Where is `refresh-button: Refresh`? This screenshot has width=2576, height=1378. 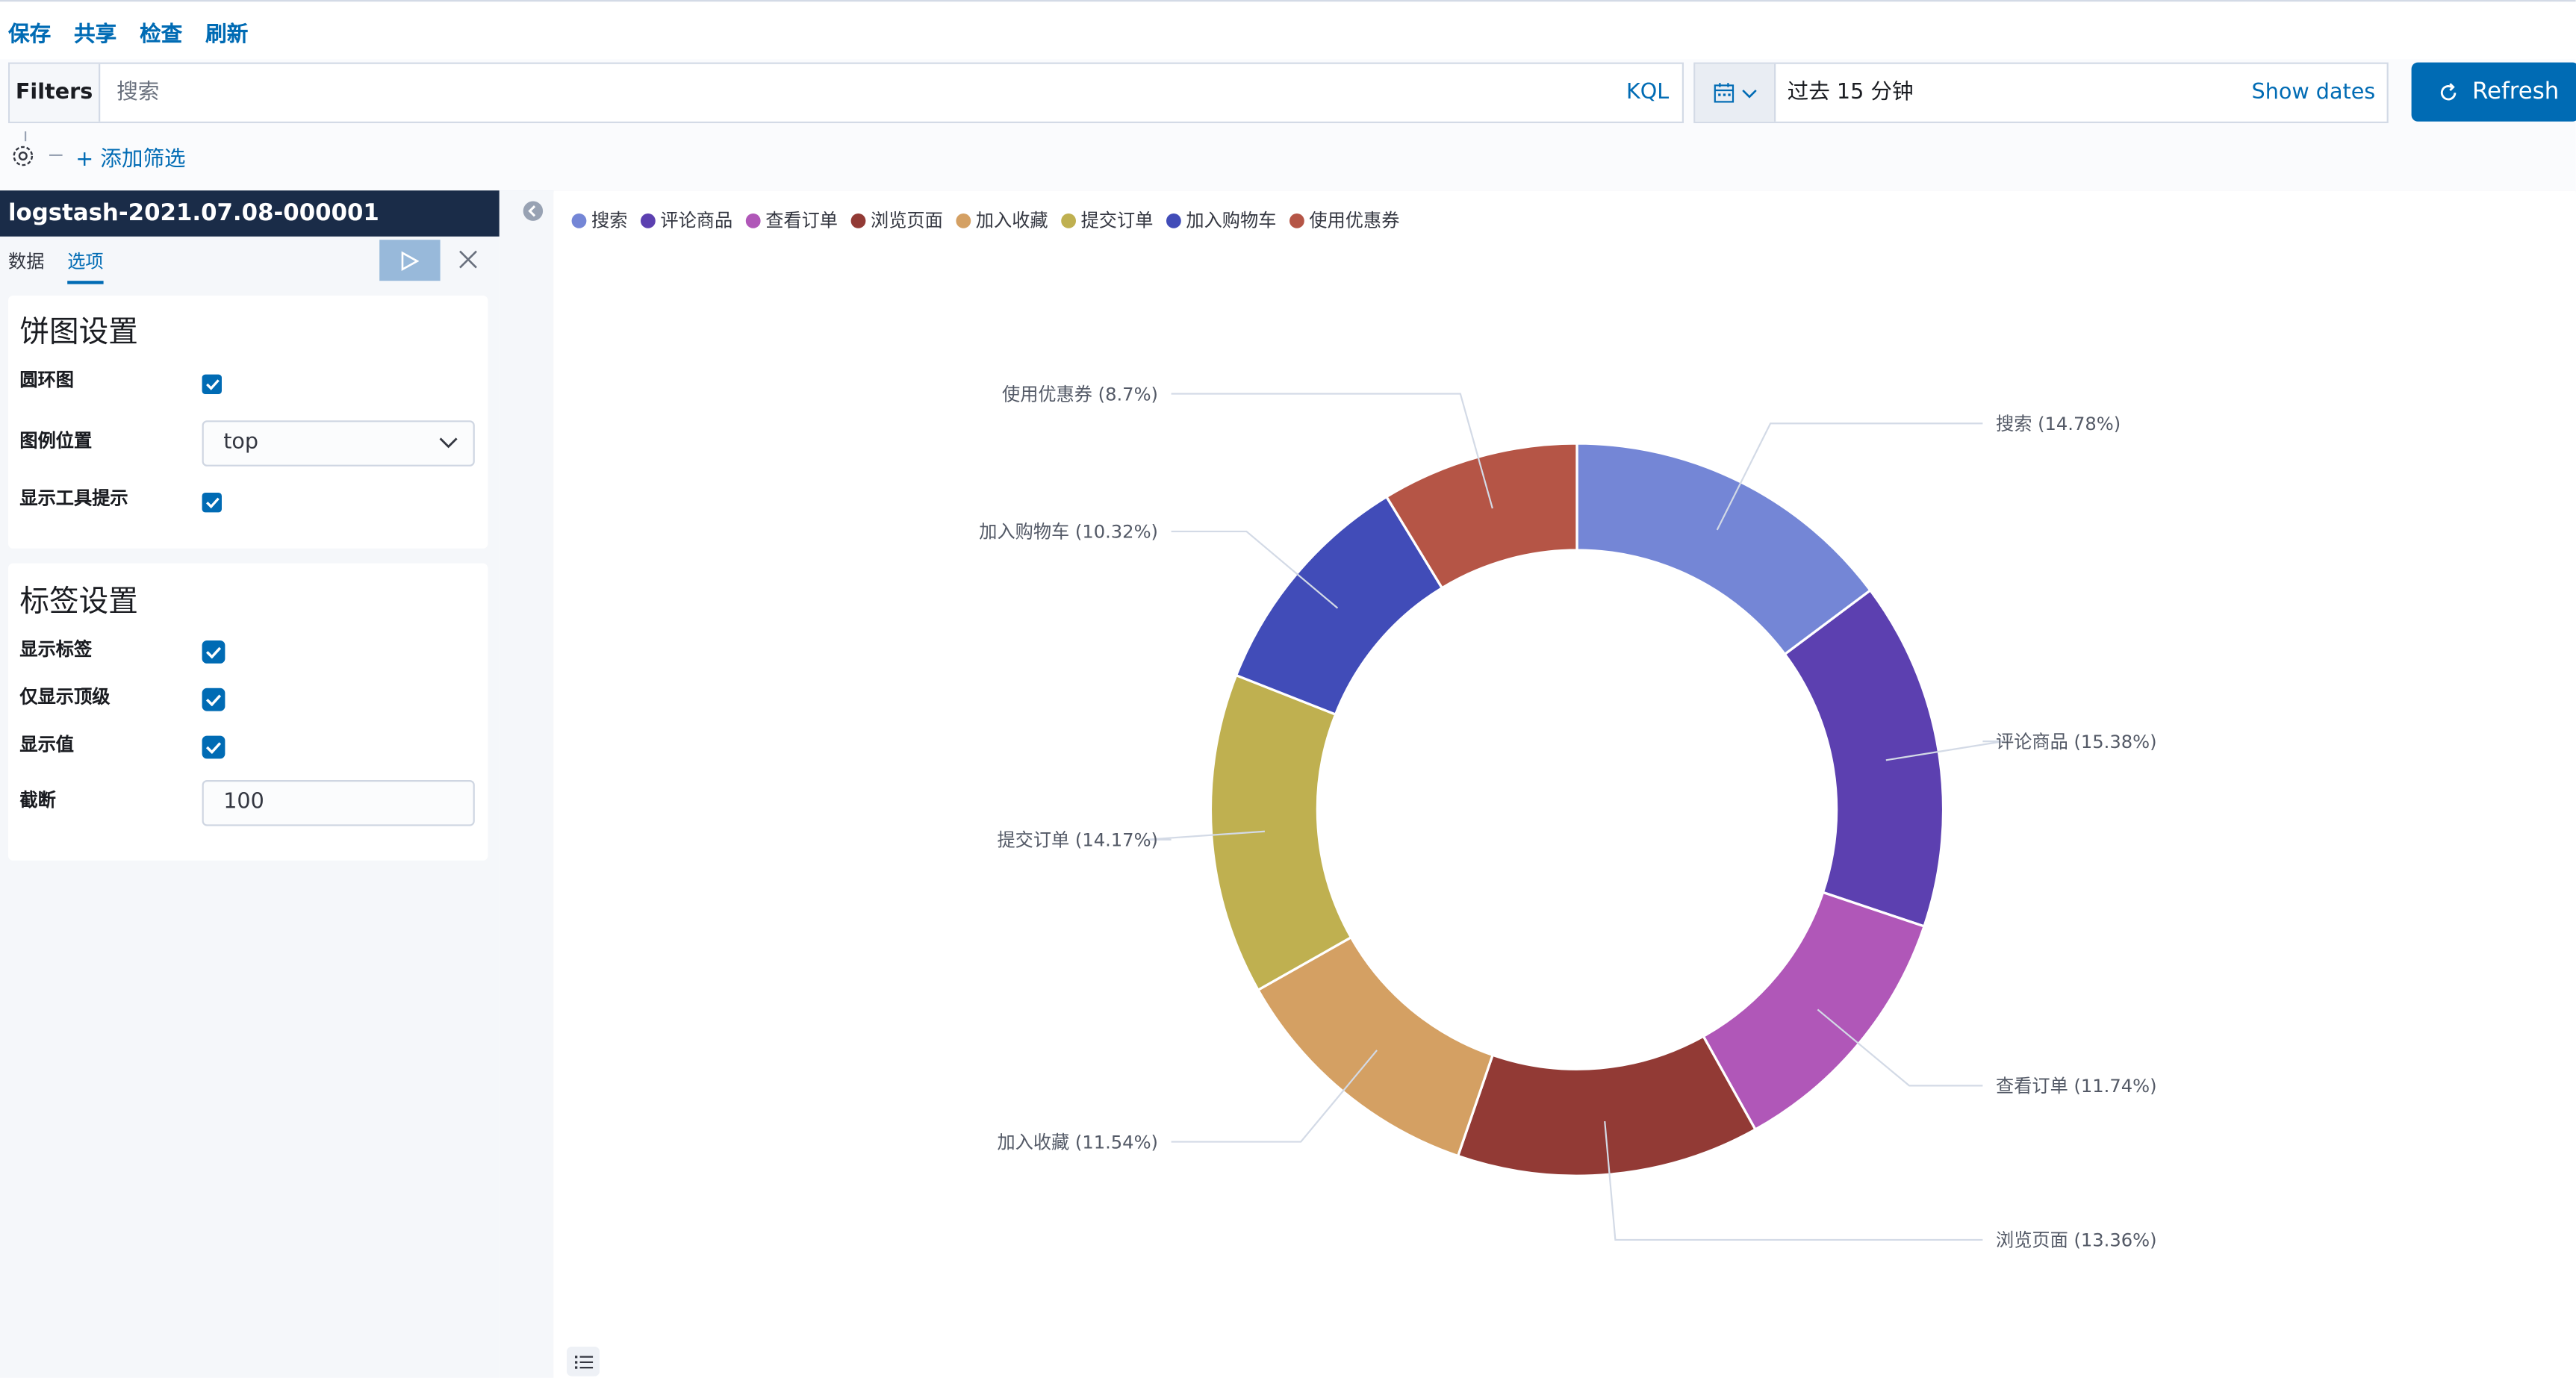 refresh-button: Refresh is located at coordinates (2493, 92).